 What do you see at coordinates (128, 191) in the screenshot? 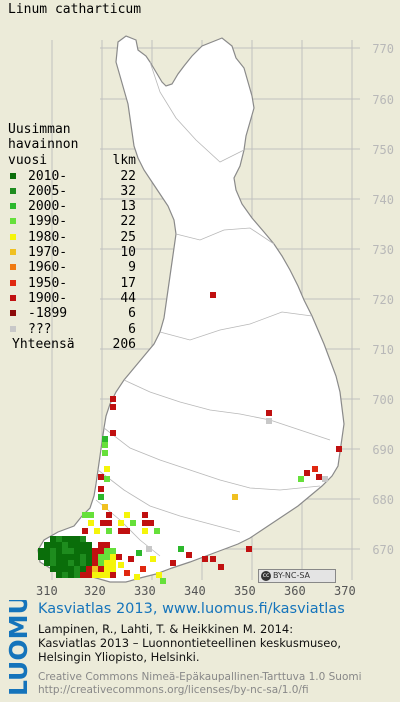
I see `legend-count: 32` at bounding box center [128, 191].